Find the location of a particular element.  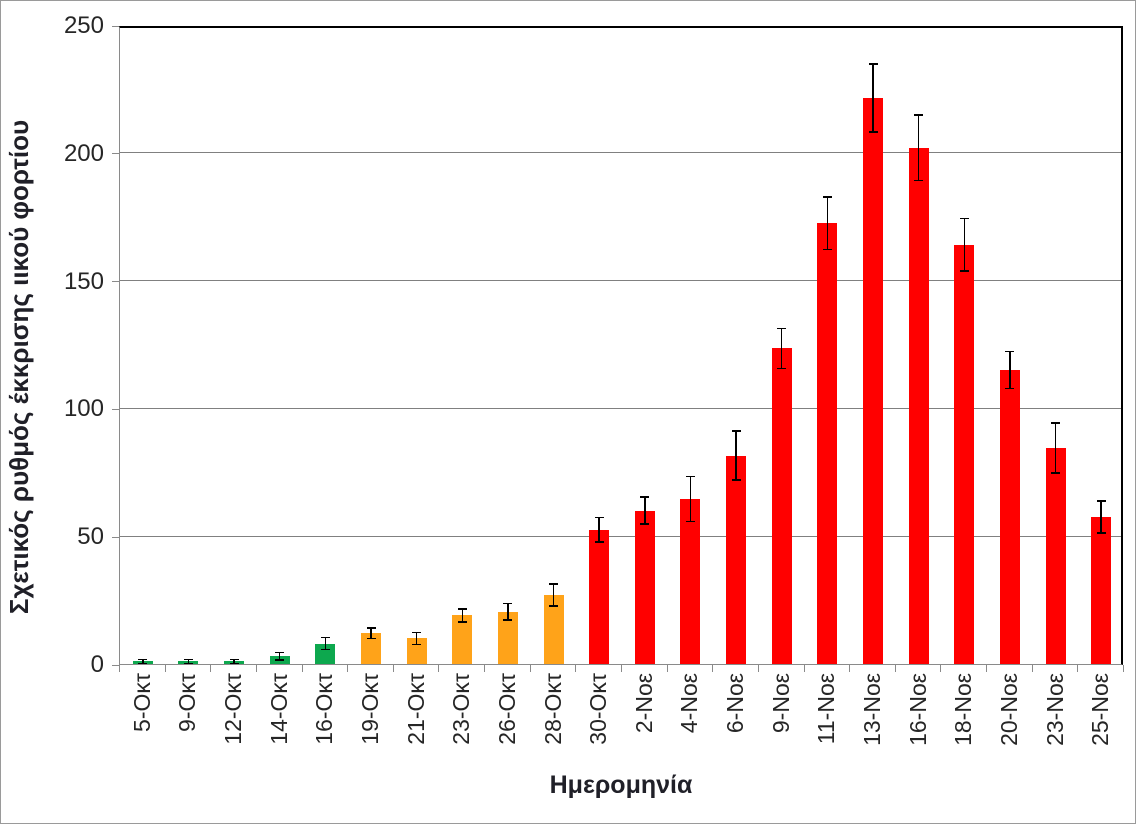

x-tick-label: 18-Νοε is located at coordinates (963, 709).